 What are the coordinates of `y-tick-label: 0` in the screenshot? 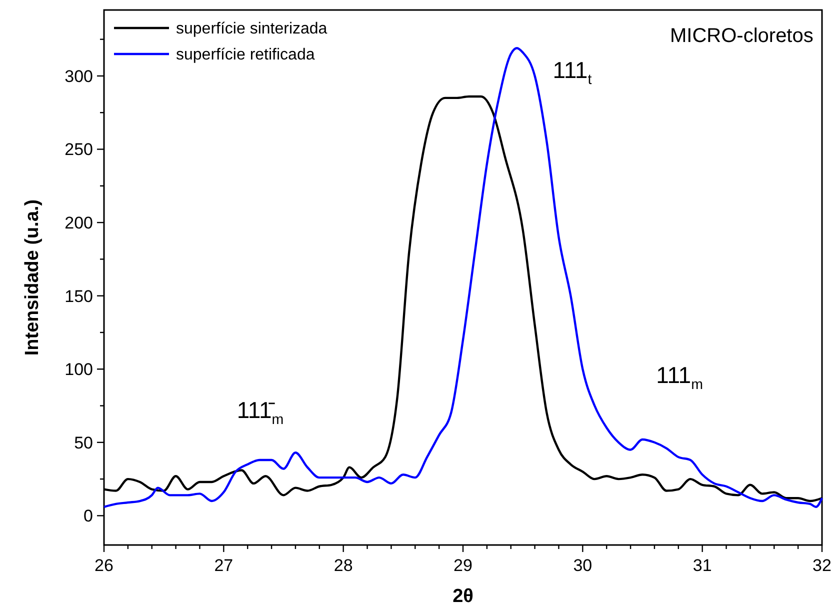 It's located at (88, 516).